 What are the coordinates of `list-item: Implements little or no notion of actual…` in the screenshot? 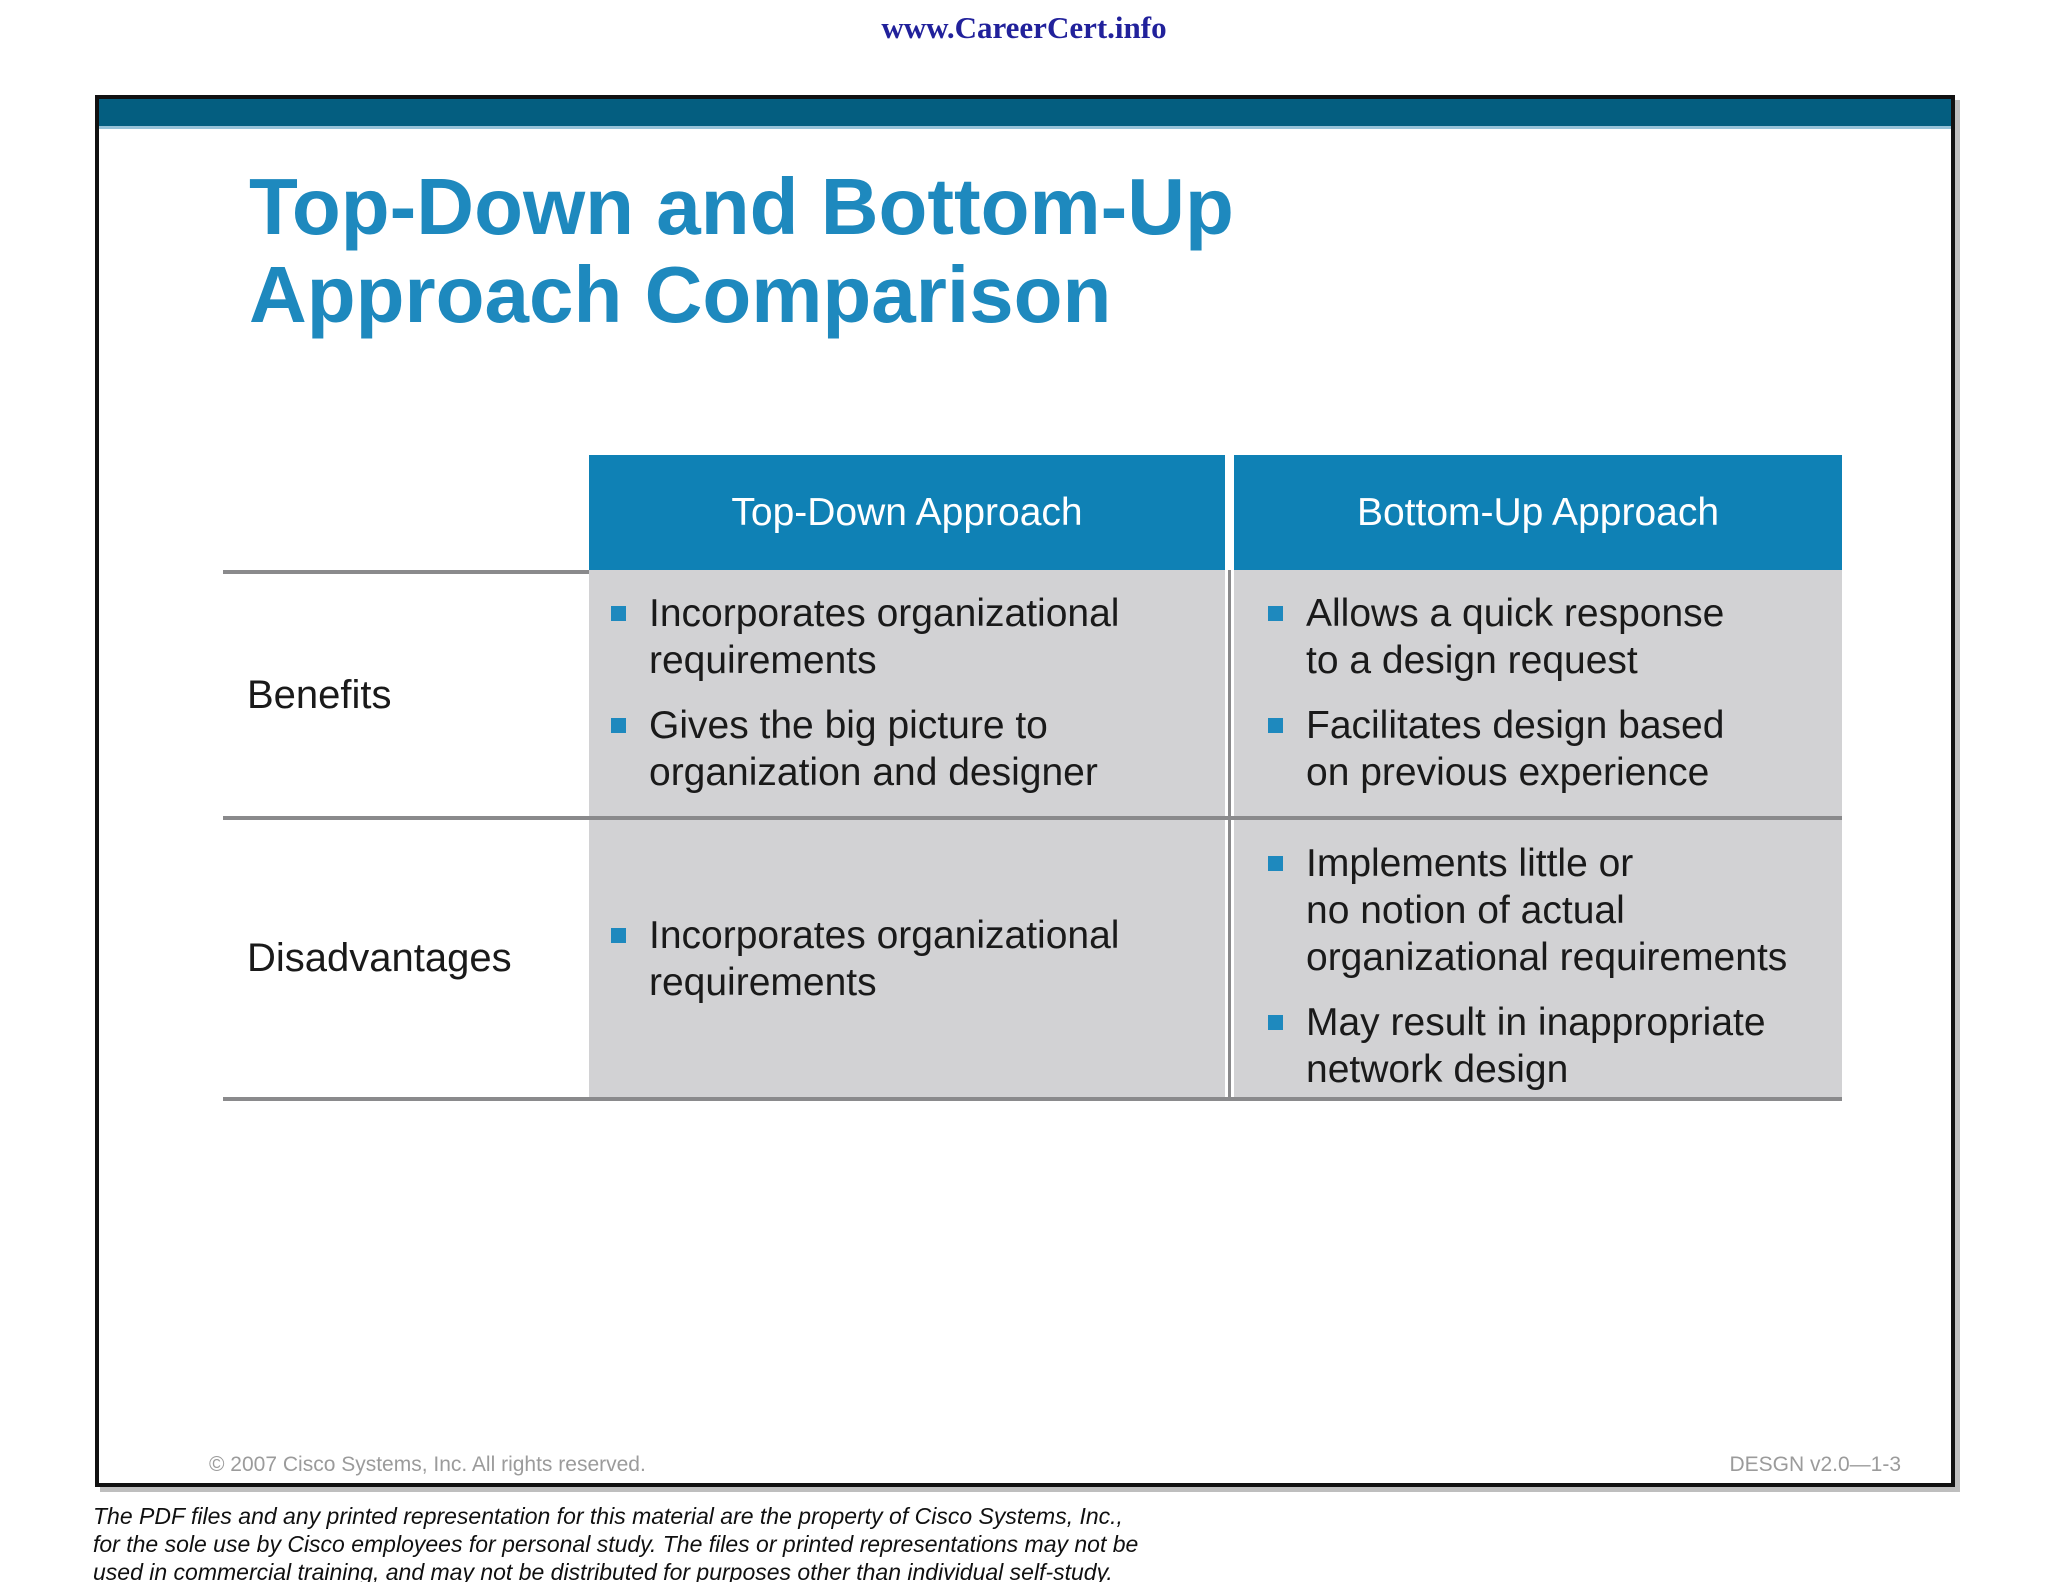 It's located at (1554, 910).